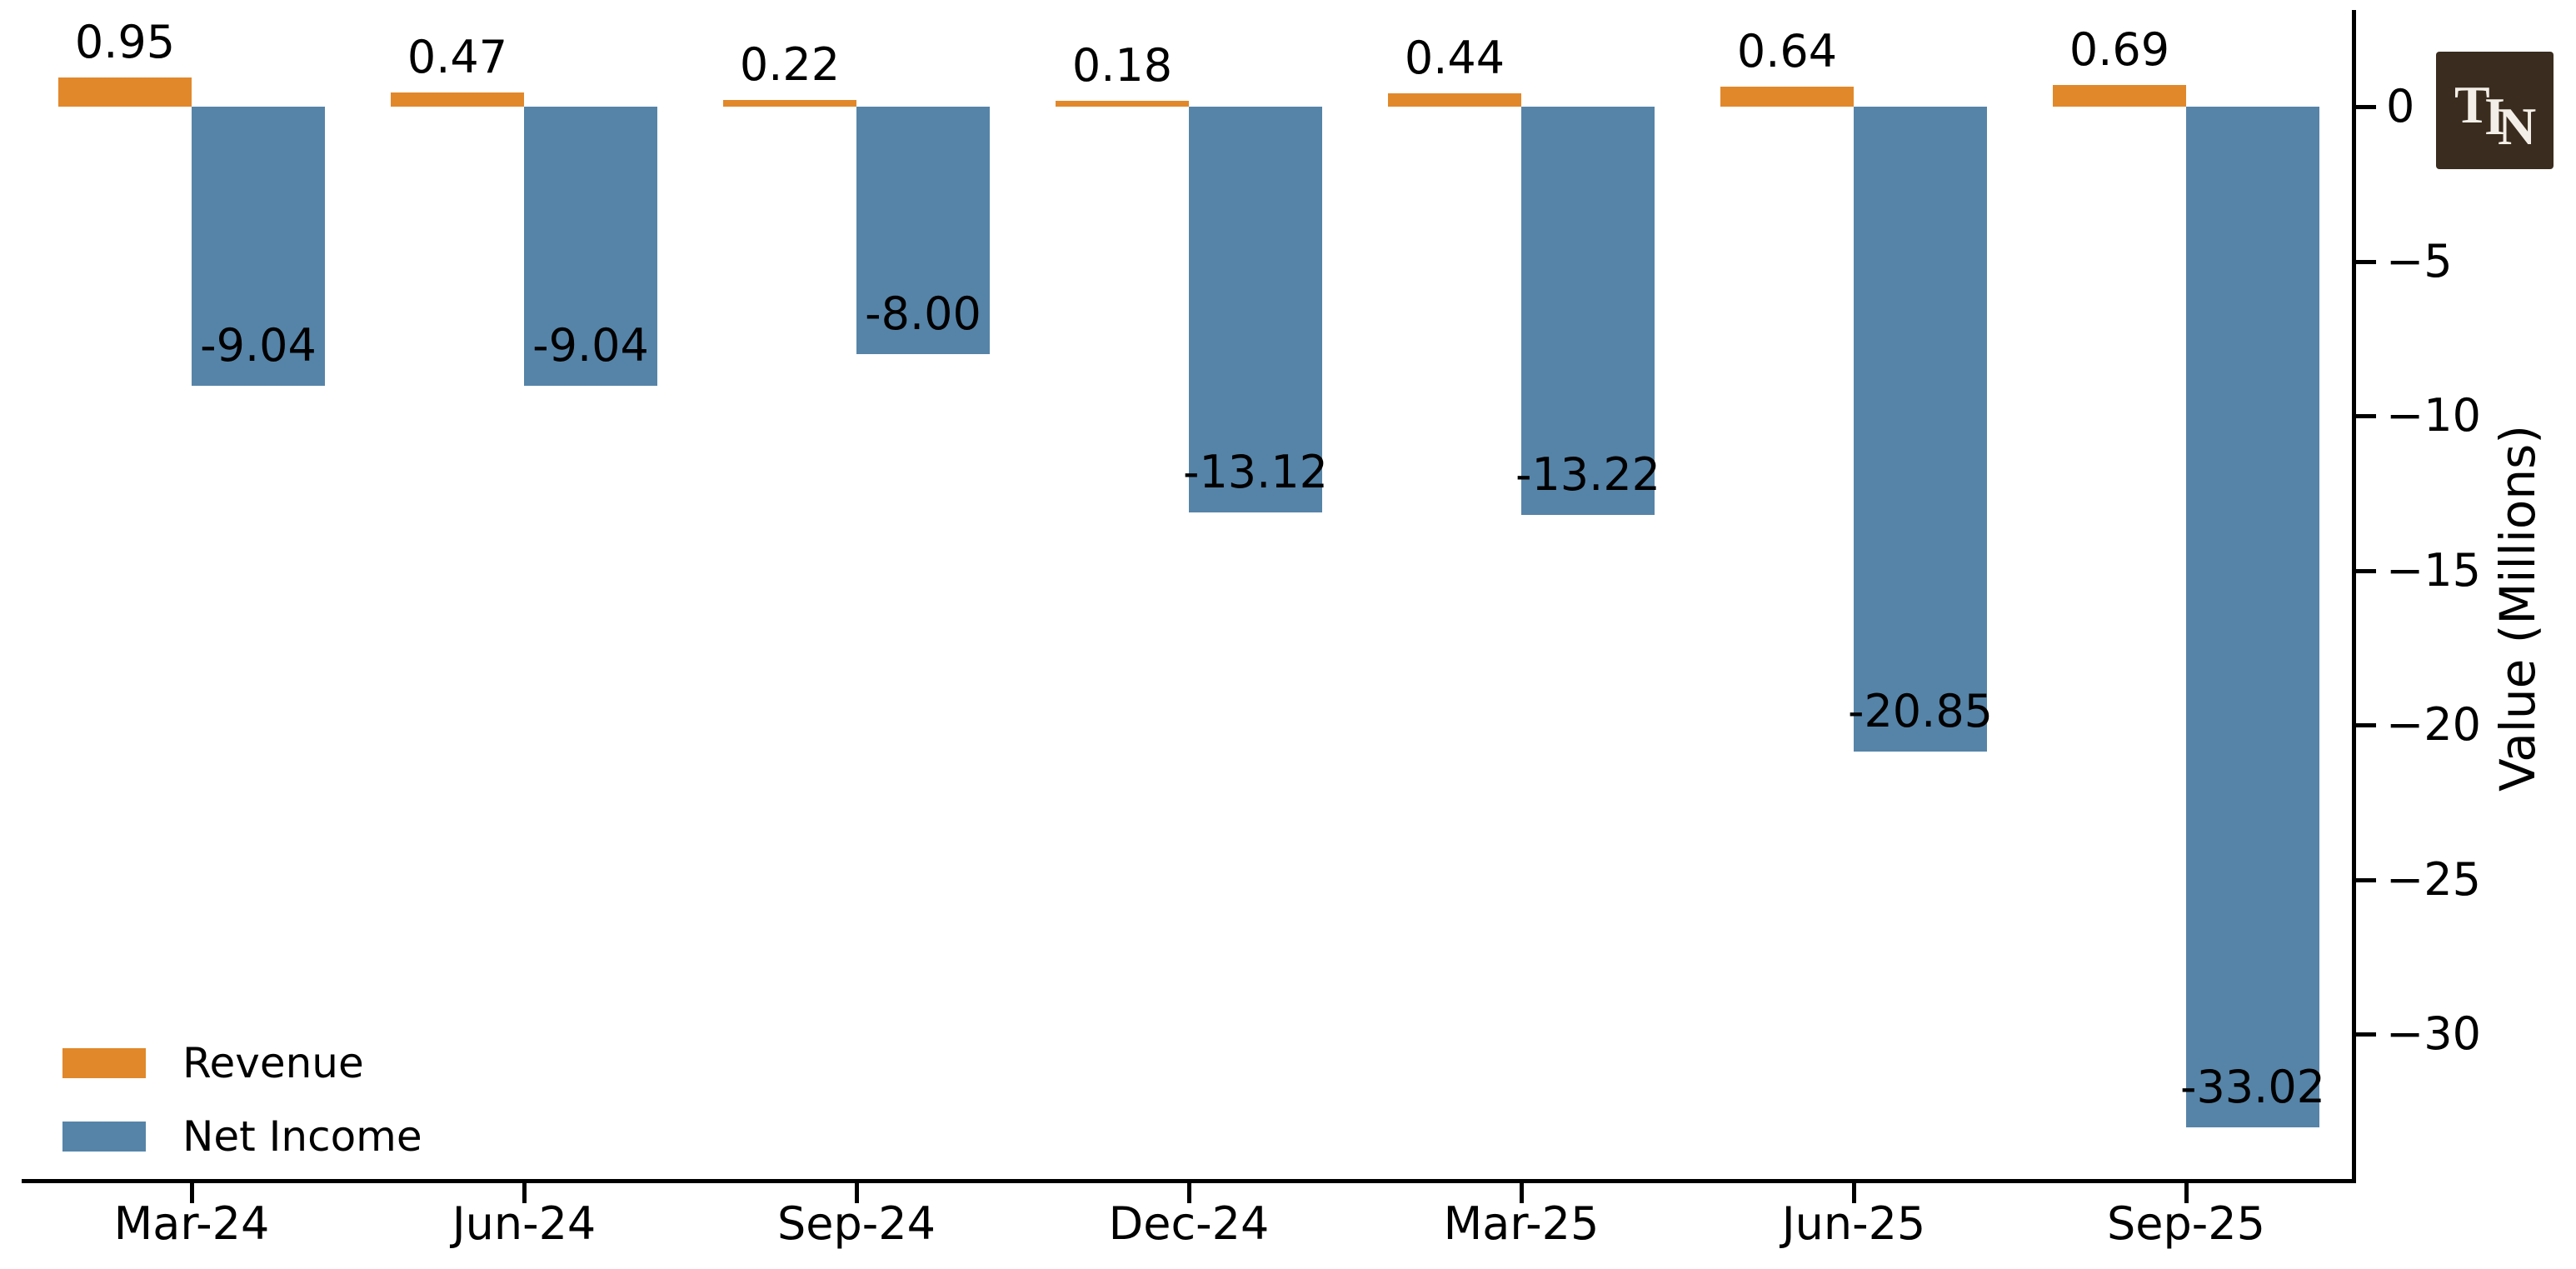 The image size is (2576, 1269). I want to click on revenue-value-label: 0.44, so click(1454, 58).